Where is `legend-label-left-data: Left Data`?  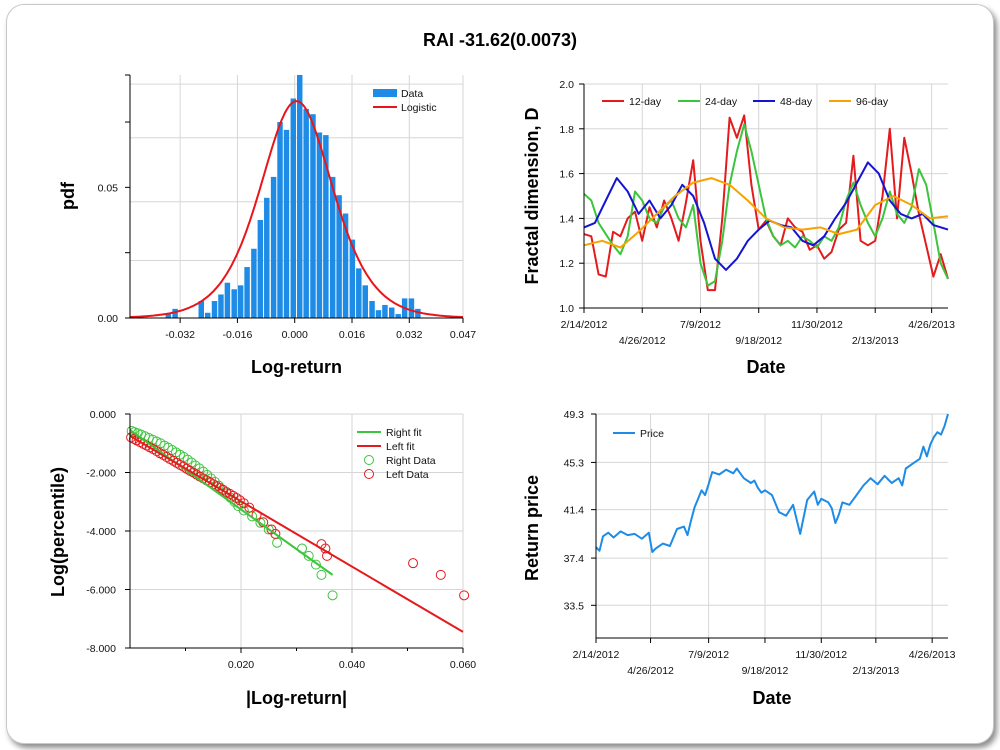
legend-label-left-data: Left Data is located at coordinates (407, 475).